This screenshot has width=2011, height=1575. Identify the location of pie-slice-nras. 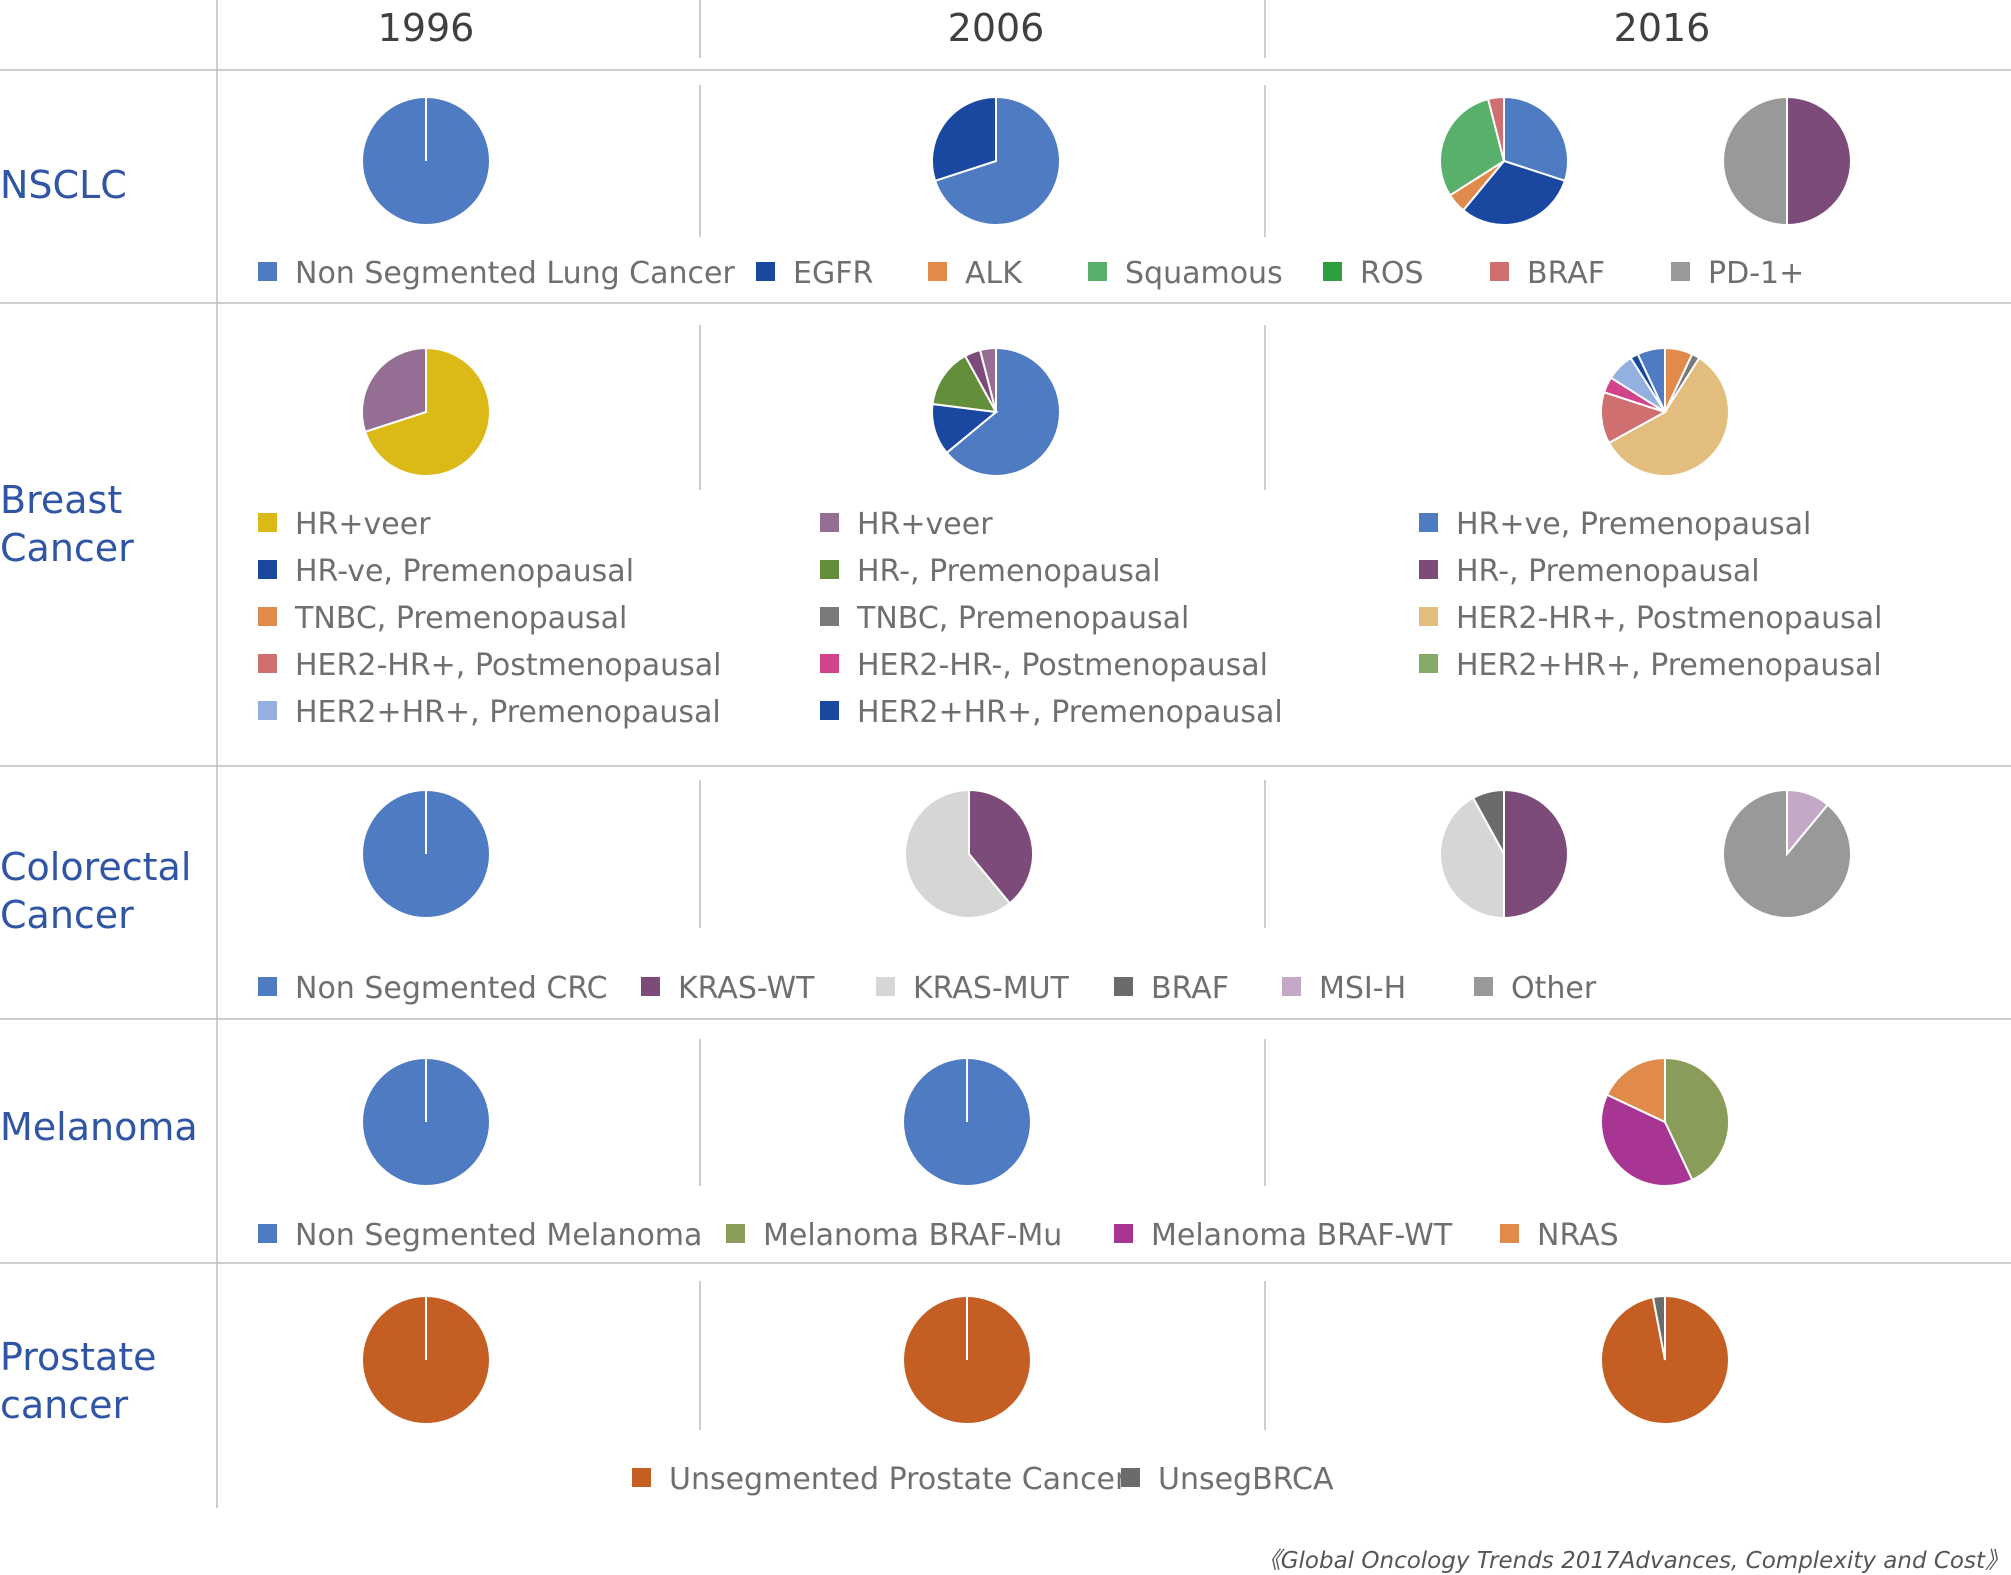
(1635, 1090).